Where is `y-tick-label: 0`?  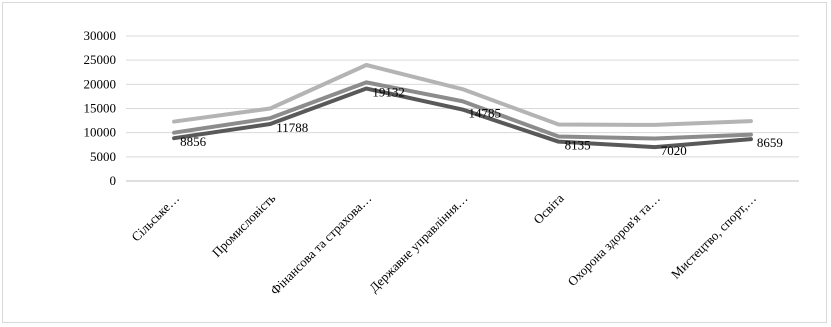 y-tick-label: 0 is located at coordinates (113, 180).